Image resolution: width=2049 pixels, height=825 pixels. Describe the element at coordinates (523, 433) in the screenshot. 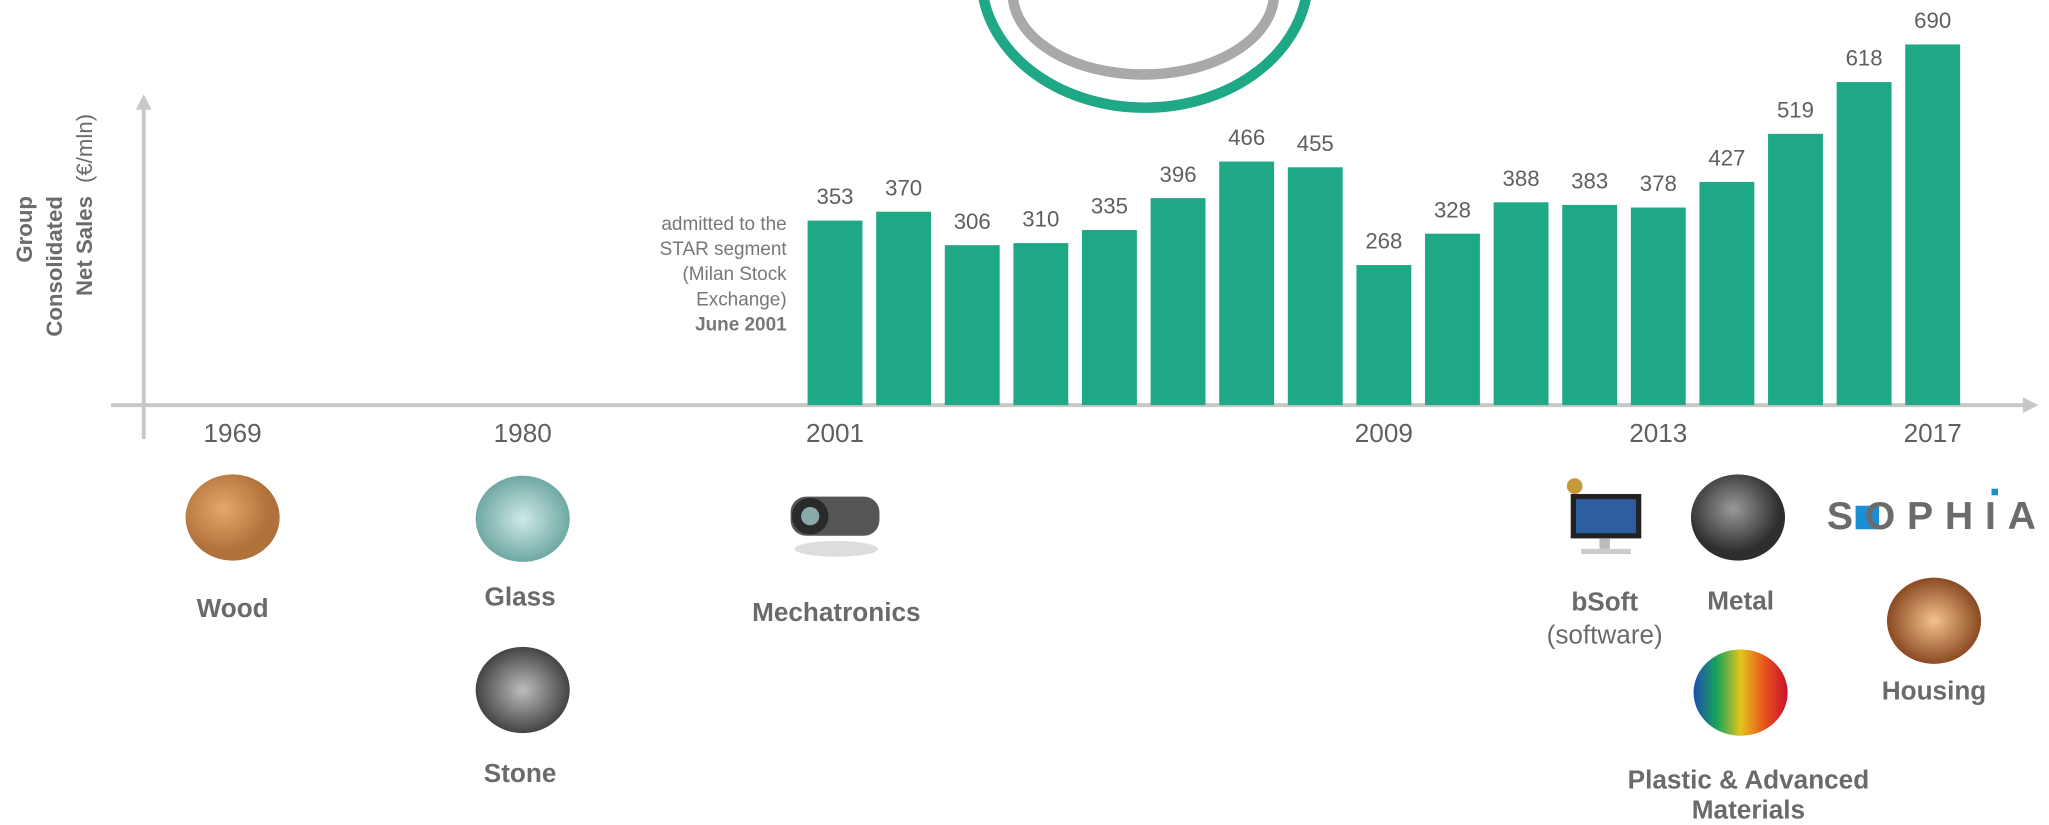

I see `x-tick-label: 1980` at that location.